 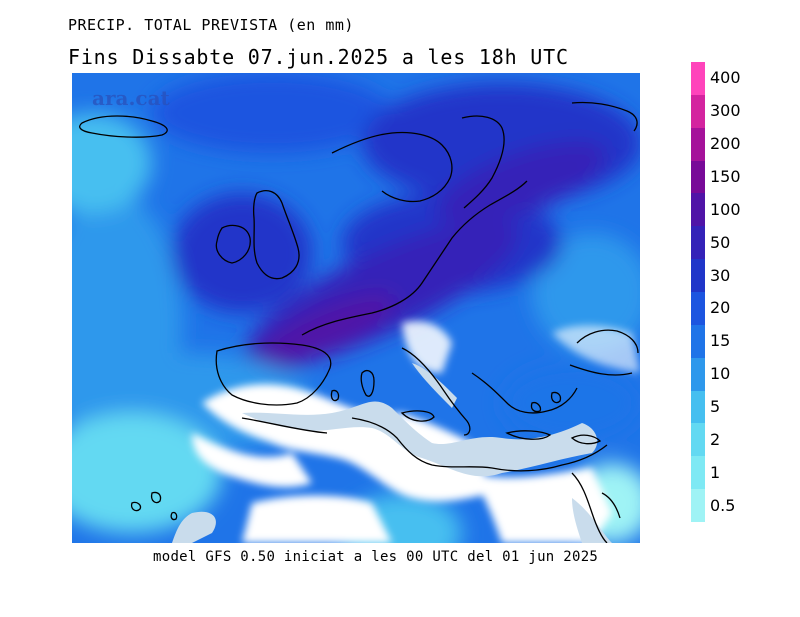 I want to click on legend-label: 50, so click(x=720, y=242).